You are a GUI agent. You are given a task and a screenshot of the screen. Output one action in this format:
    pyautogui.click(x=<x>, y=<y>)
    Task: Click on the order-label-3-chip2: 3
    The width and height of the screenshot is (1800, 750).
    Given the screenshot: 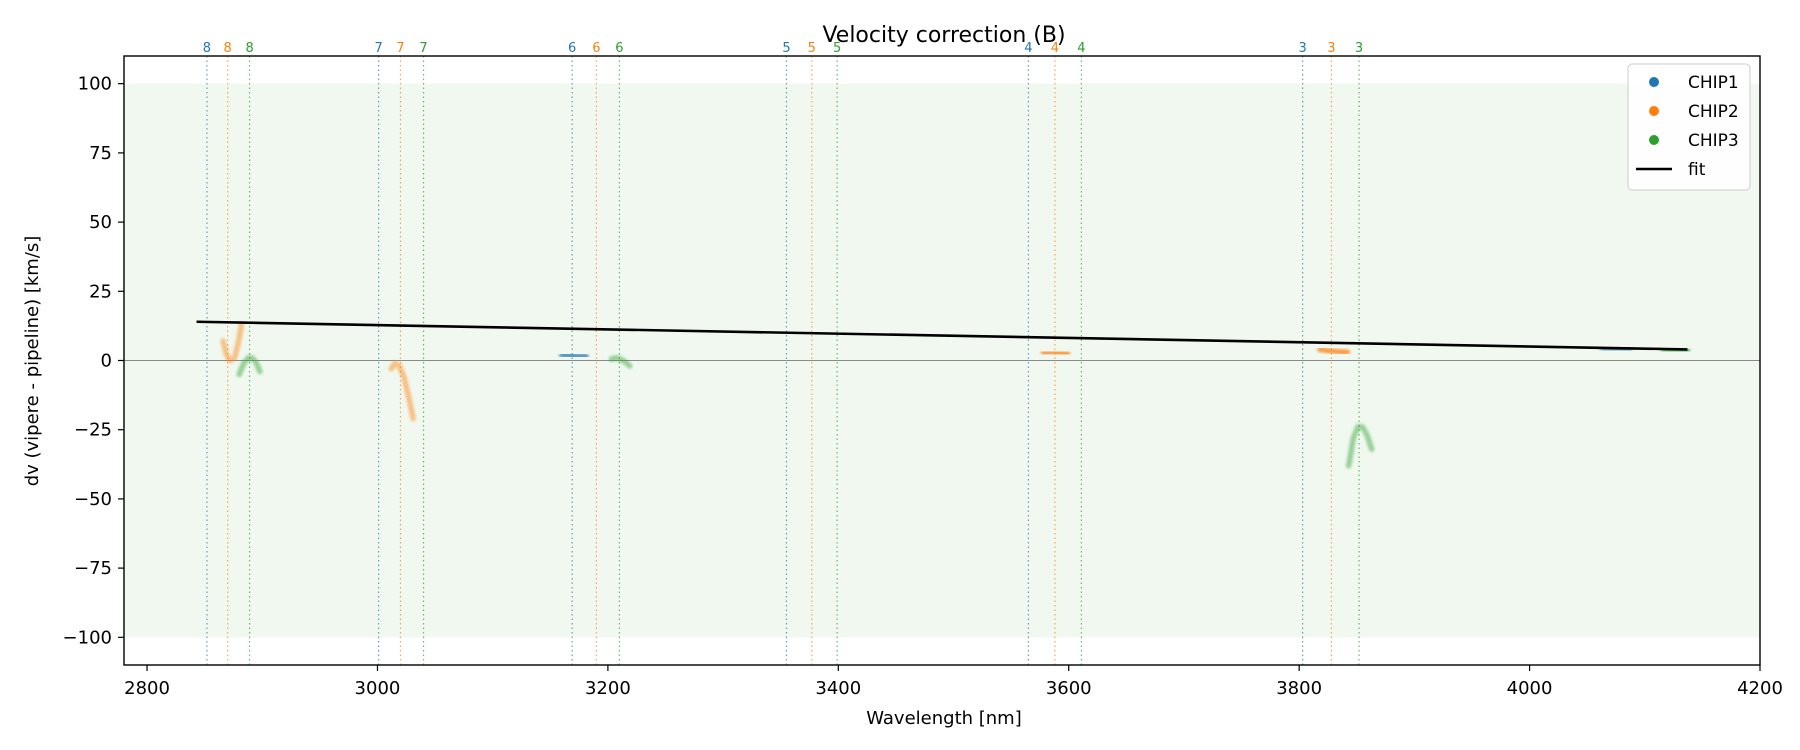 What is the action you would take?
    pyautogui.click(x=1331, y=48)
    